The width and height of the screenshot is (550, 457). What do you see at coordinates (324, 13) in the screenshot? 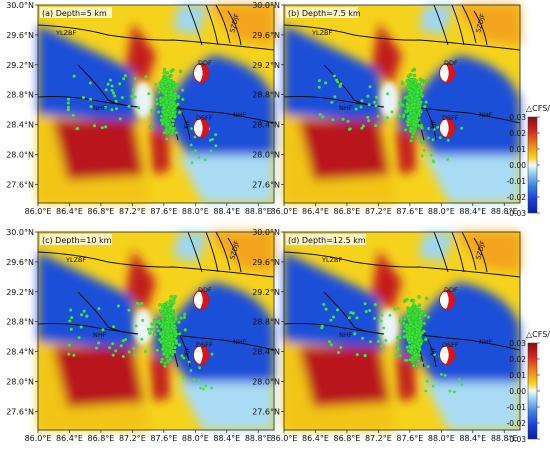
I see `panel-label: (b) Depth=7.5 km` at bounding box center [324, 13].